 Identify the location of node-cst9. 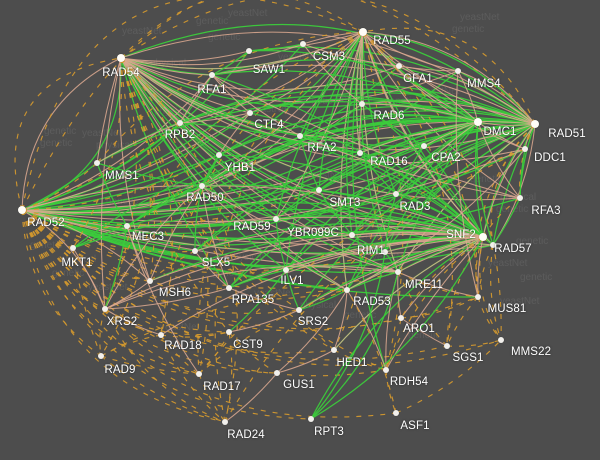
(229, 332).